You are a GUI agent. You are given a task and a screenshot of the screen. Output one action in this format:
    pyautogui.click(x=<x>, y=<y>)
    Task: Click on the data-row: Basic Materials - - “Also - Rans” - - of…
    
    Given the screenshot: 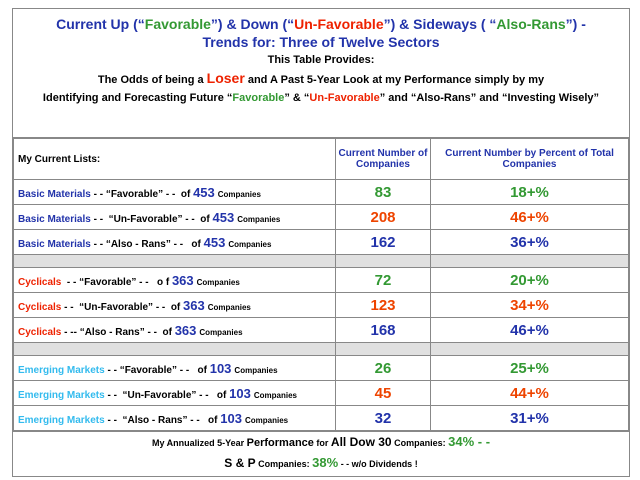 What is the action you would take?
    pyautogui.click(x=321, y=242)
    